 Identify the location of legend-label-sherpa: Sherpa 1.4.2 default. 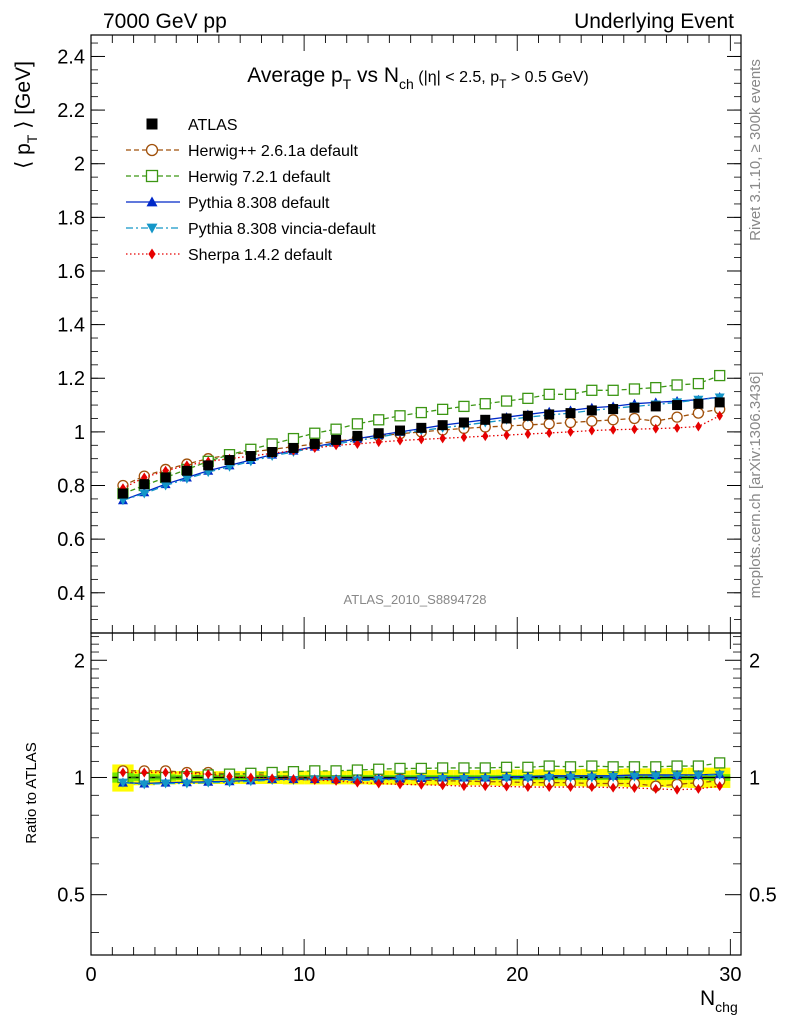
(260, 255).